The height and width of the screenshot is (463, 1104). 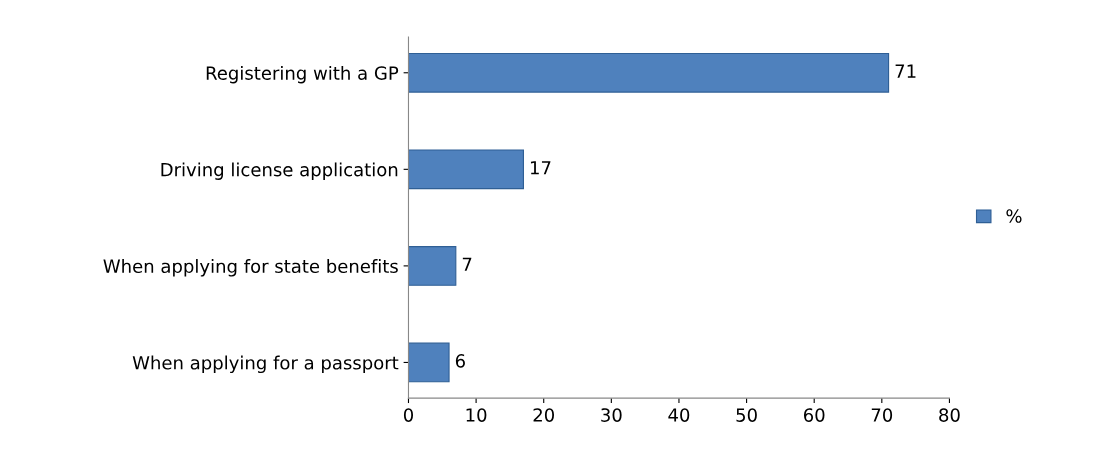 What do you see at coordinates (814, 415) in the screenshot?
I see `x-tick-label: 60` at bounding box center [814, 415].